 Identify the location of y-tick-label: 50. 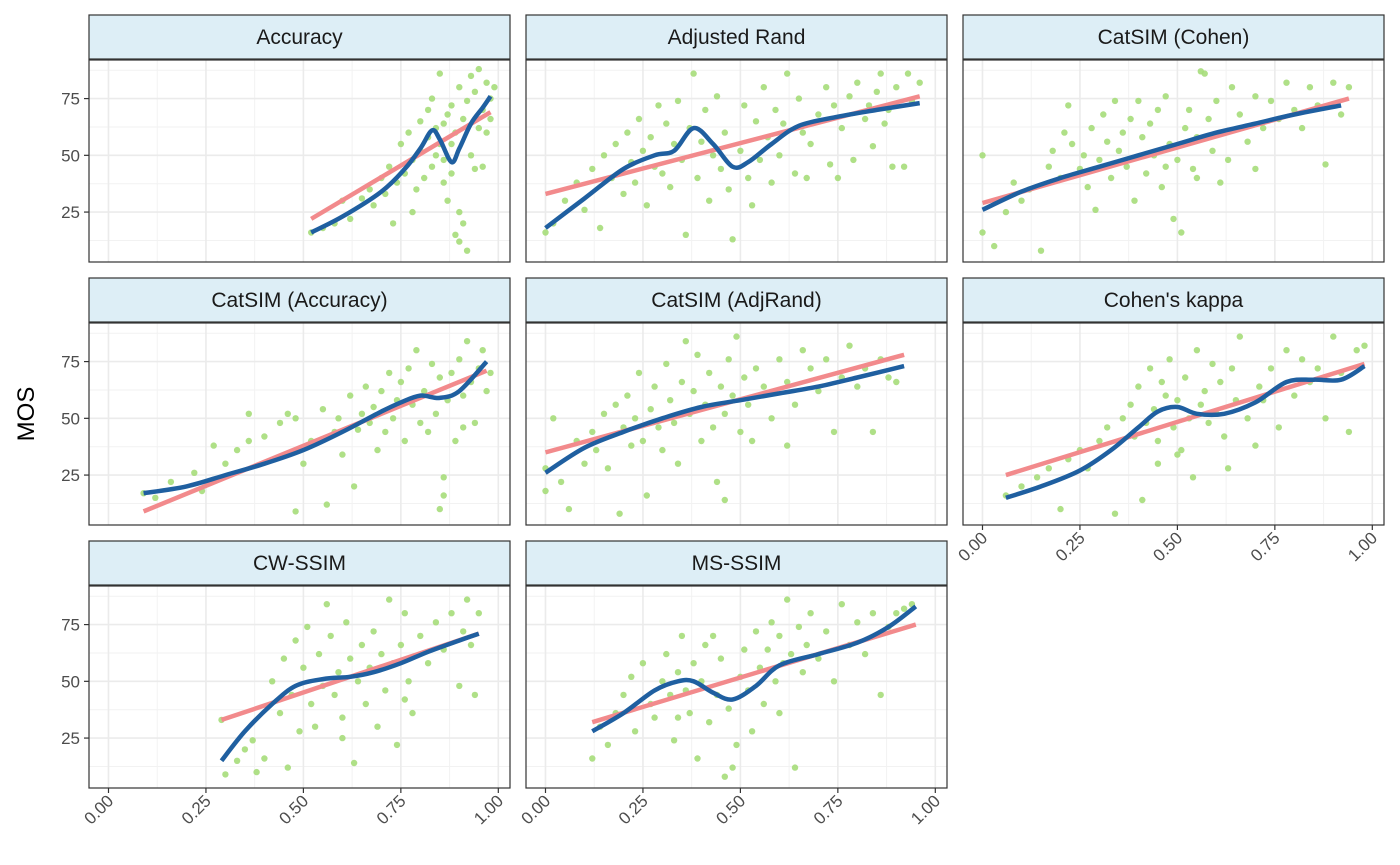
(70, 681).